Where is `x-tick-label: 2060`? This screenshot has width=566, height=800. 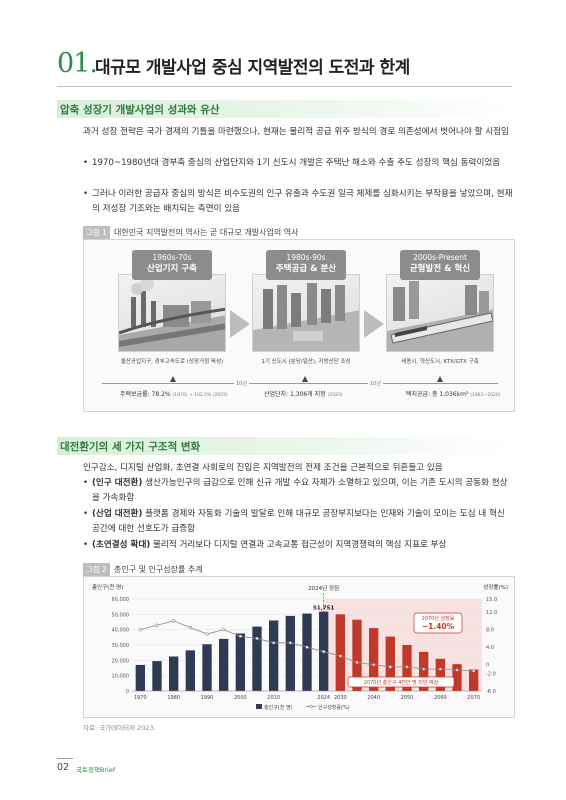
x-tick-label: 2060 is located at coordinates (440, 698).